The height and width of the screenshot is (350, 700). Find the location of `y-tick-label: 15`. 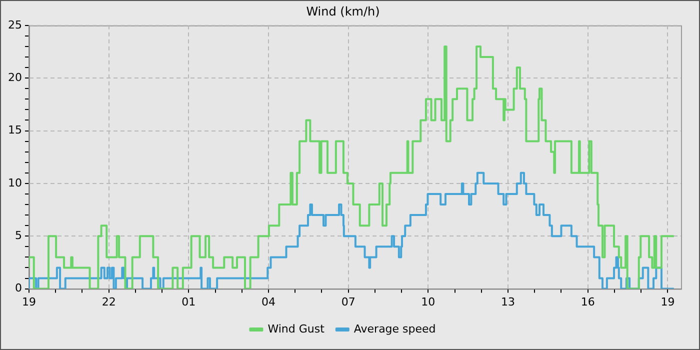

y-tick-label: 15 is located at coordinates (15, 130).